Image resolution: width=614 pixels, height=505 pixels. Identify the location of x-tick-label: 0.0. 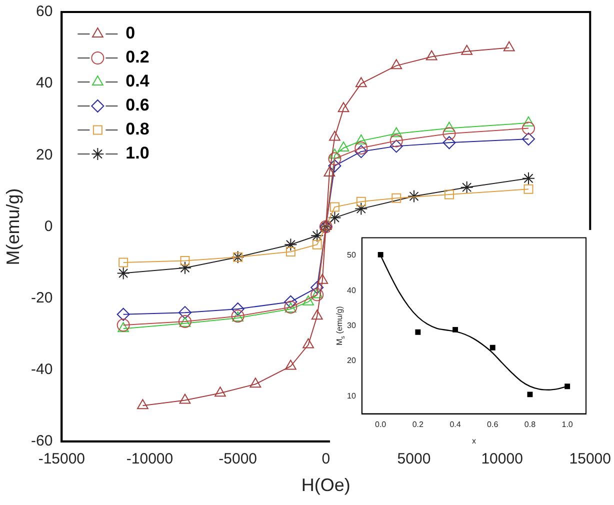
(381, 424).